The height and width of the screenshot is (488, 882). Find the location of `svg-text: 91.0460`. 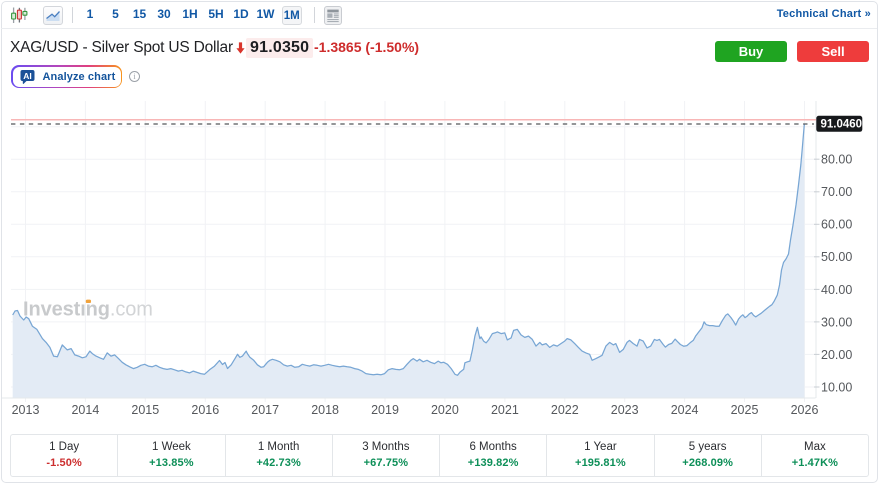

svg-text: 91.0460 is located at coordinates (842, 125).